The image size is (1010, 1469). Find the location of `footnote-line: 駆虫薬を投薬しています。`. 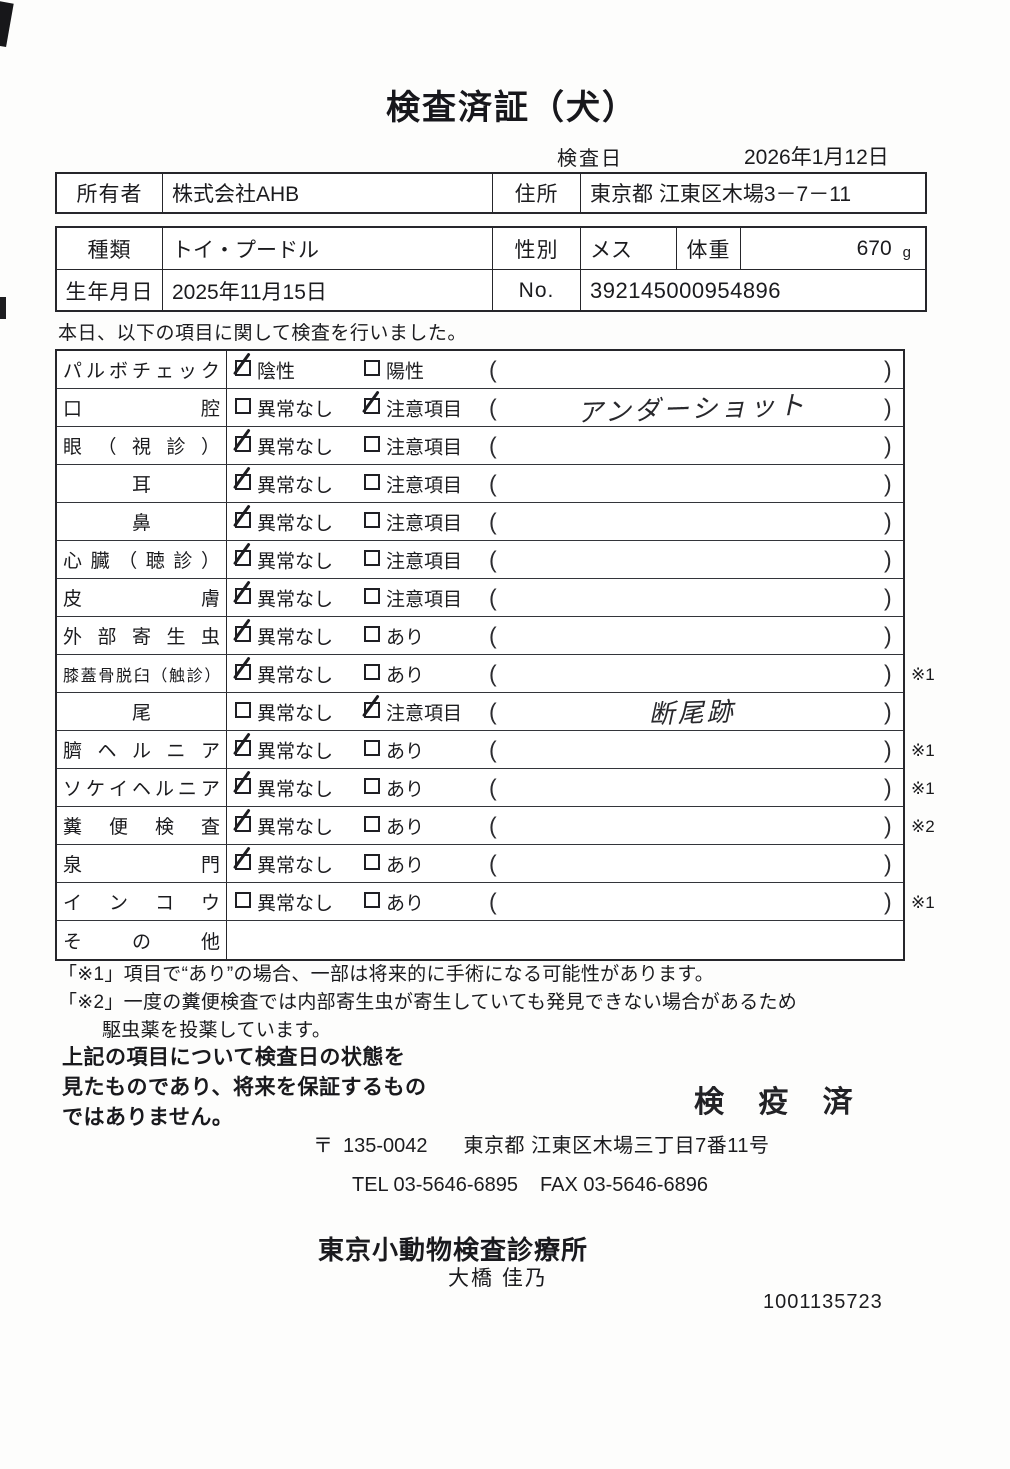

footnote-line: 駆虫薬を投薬しています。 is located at coordinates (217, 1030).